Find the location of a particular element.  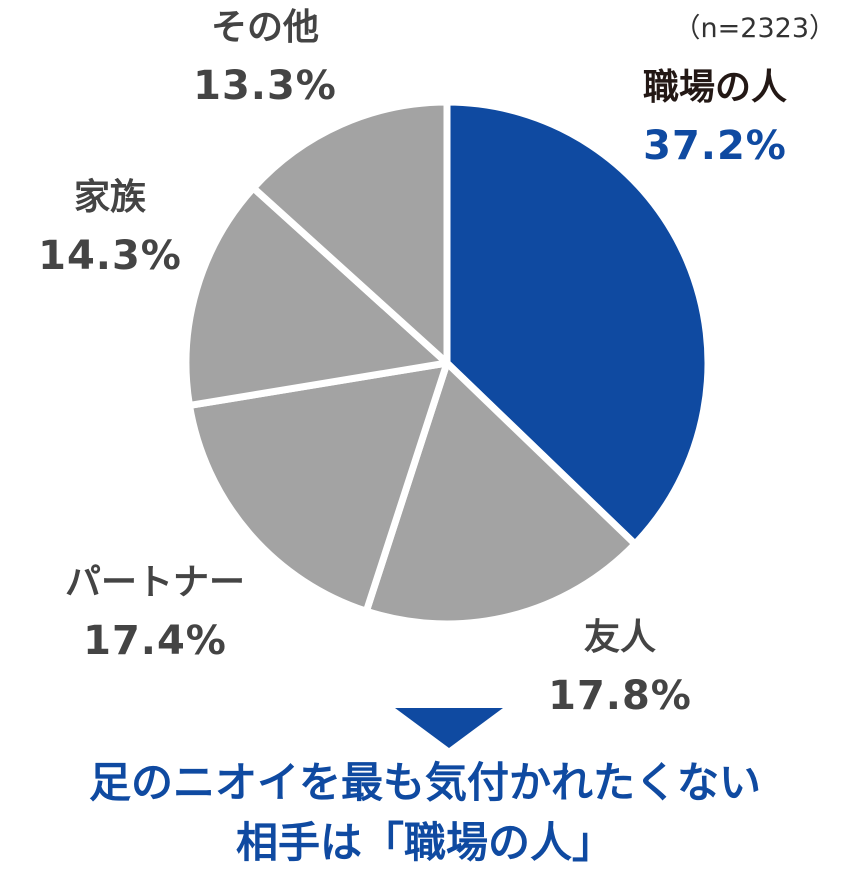

label-family-name: 家族 is located at coordinates (109, 197).